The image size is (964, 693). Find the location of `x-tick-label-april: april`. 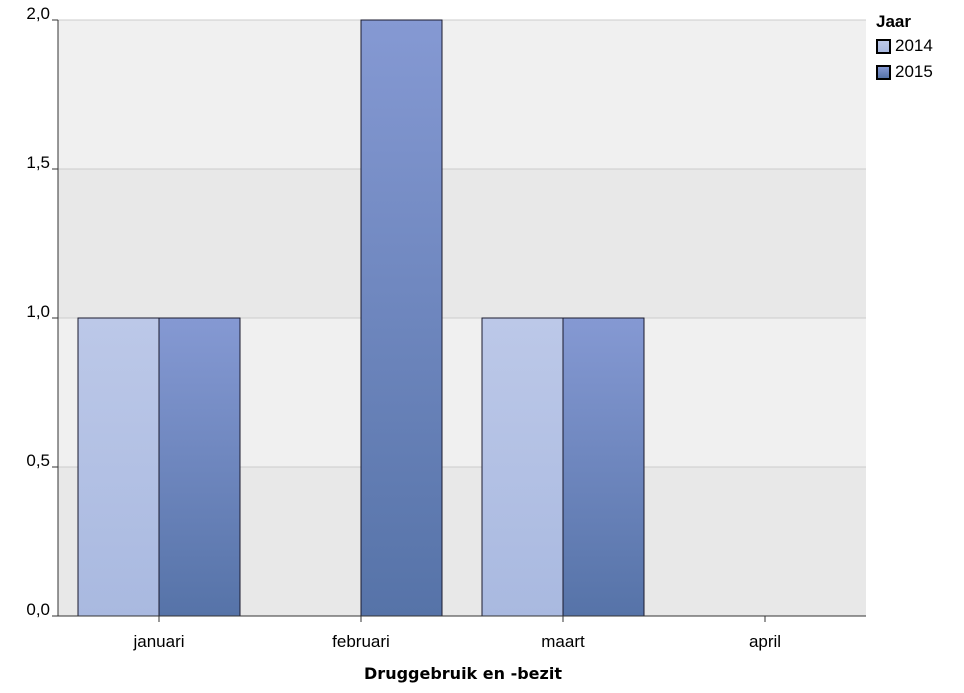

x-tick-label-april: april is located at coordinates (765, 641).